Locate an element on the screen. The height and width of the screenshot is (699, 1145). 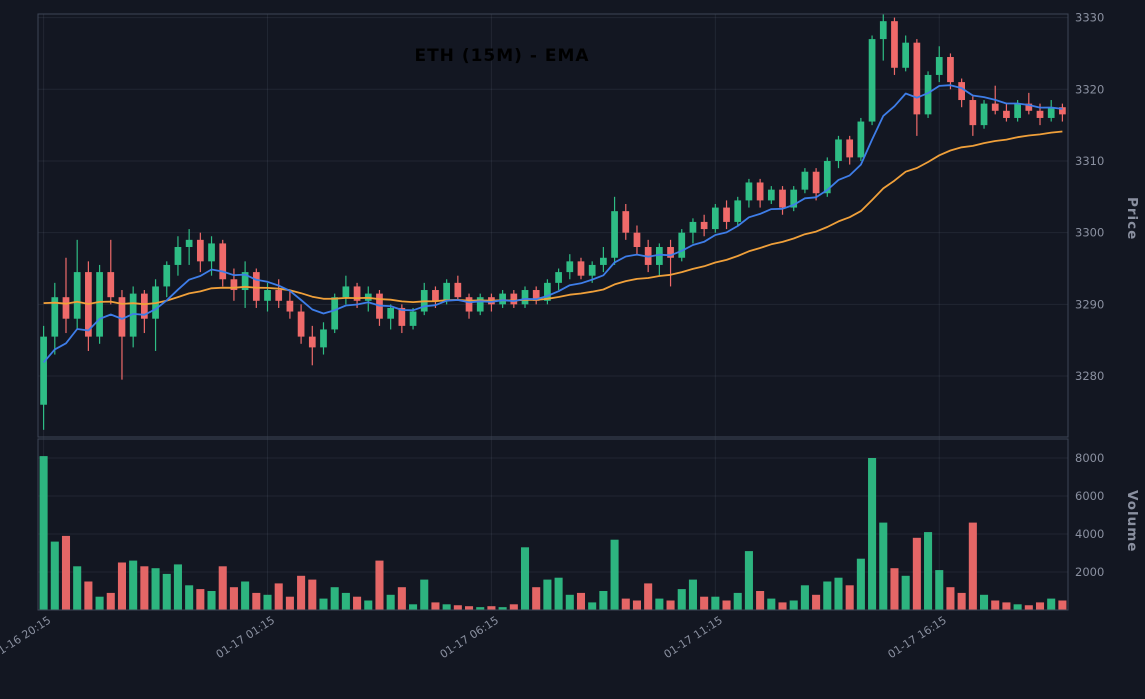
price-tick-label: 3300 is located at coordinates (1089, 233).